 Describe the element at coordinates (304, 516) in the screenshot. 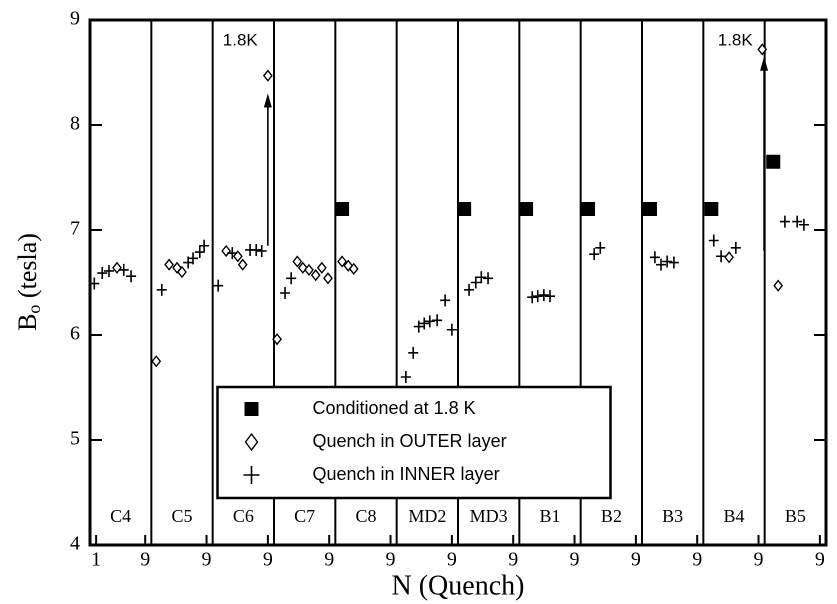

I see `magnet-label: C7` at that location.